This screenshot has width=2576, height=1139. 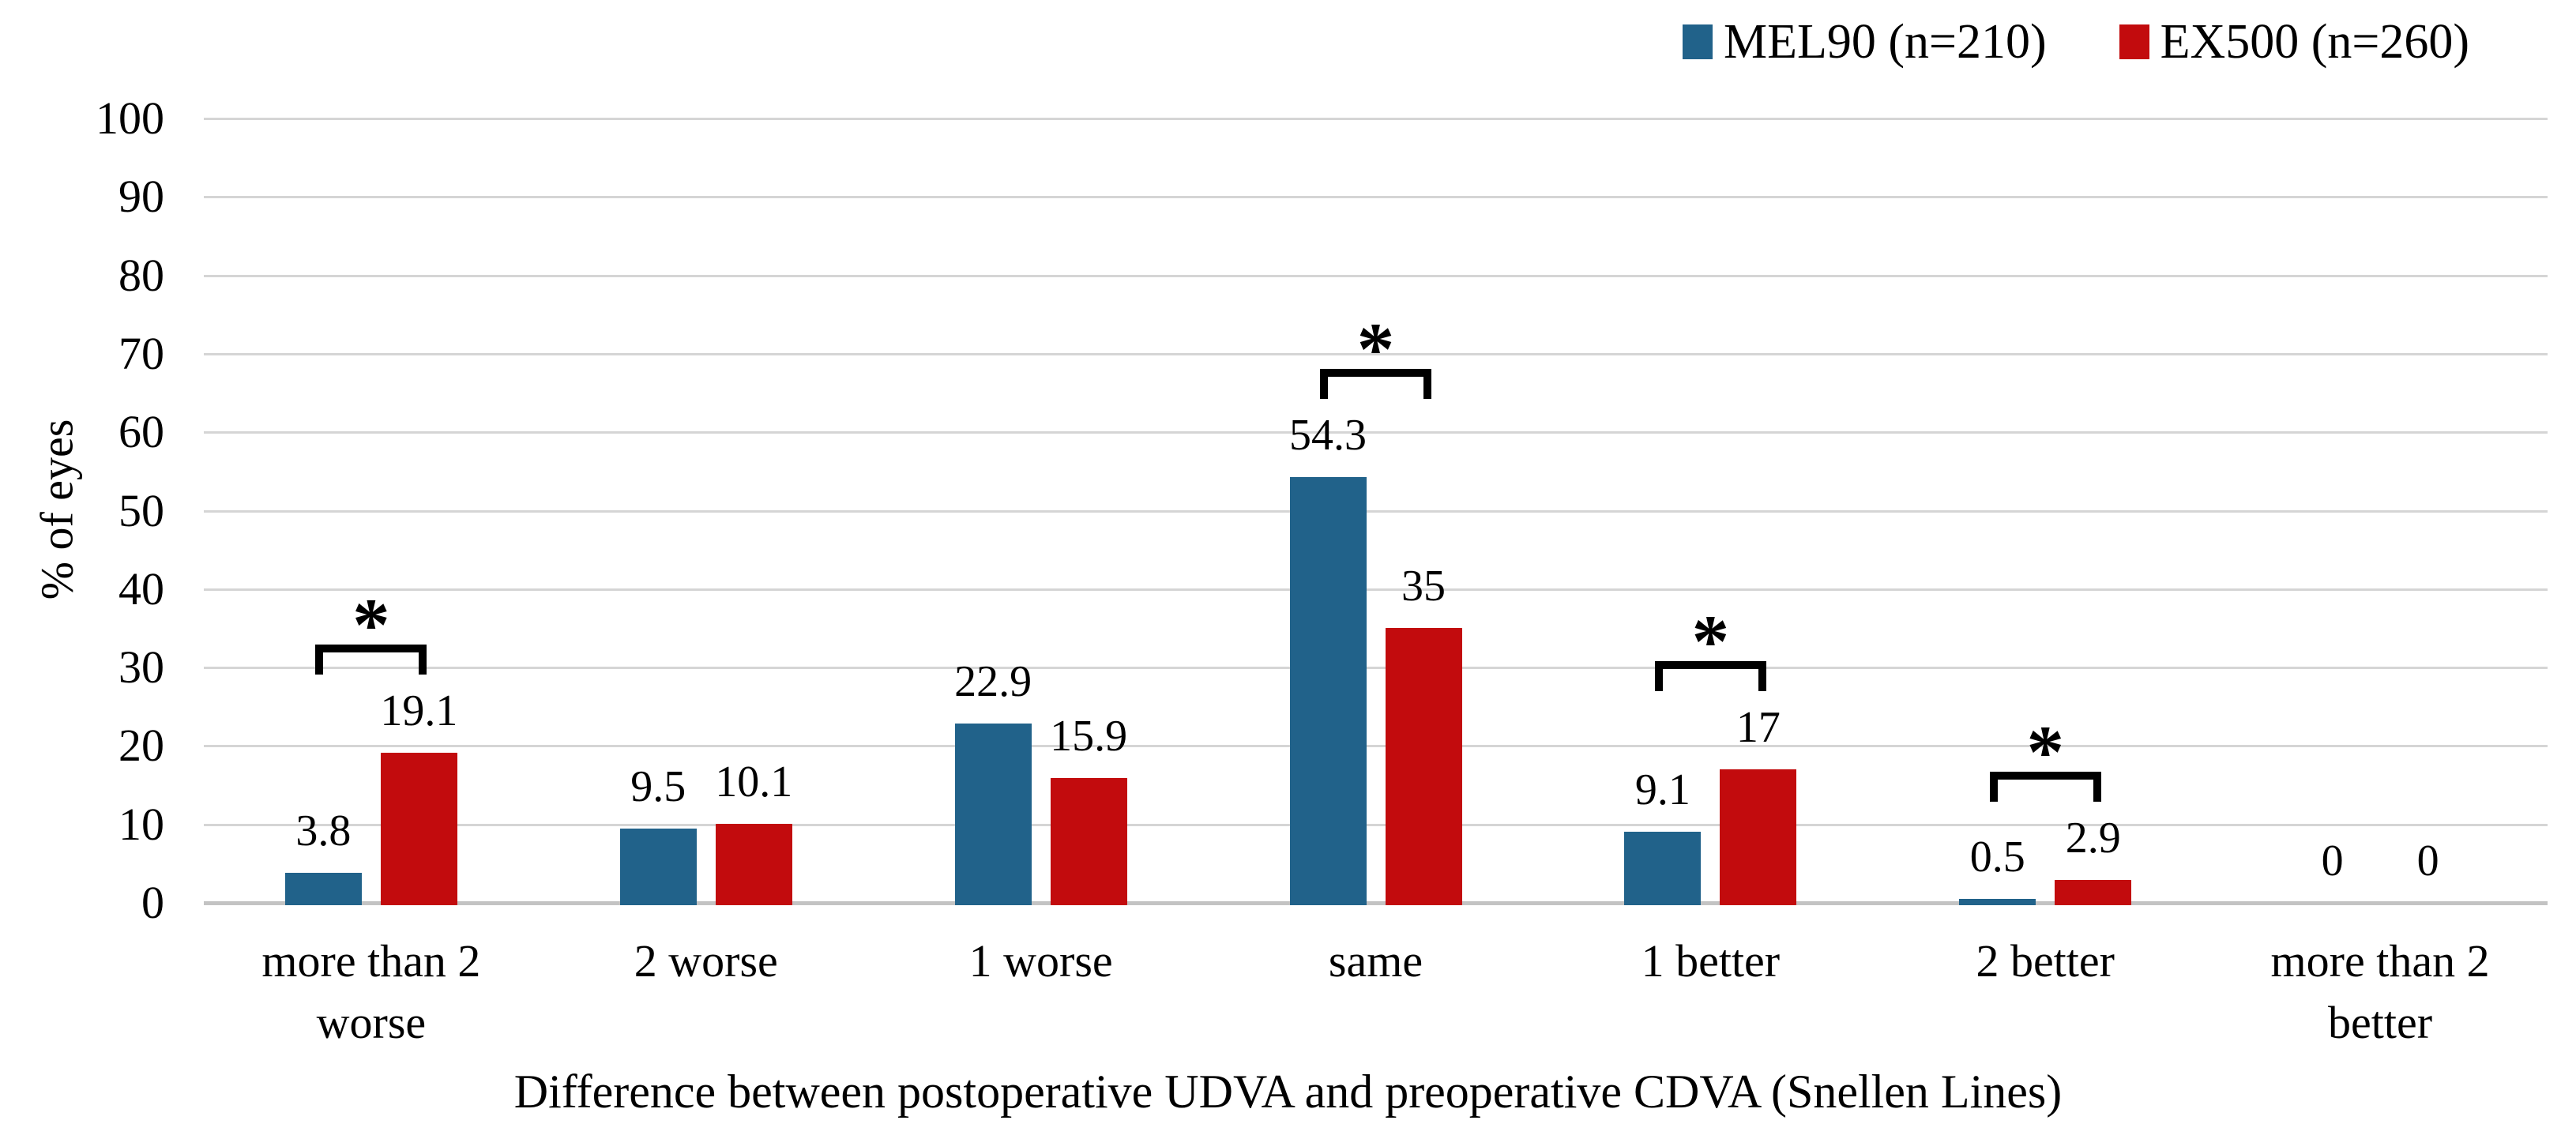 I want to click on legend-item-ex500: EX500 (n=260), so click(x=2294, y=42).